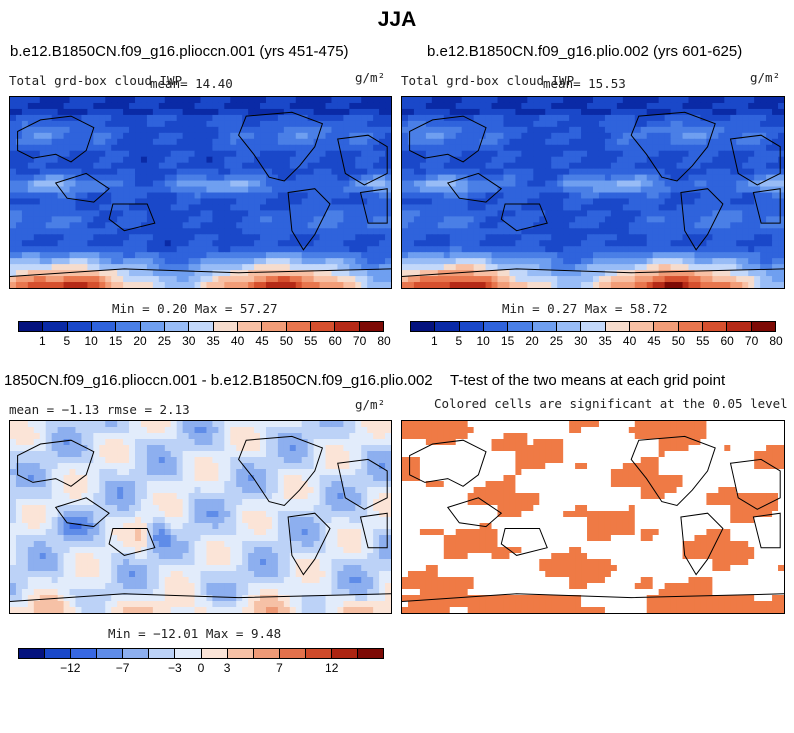  I want to click on panel1-map-coastline, so click(200, 272).